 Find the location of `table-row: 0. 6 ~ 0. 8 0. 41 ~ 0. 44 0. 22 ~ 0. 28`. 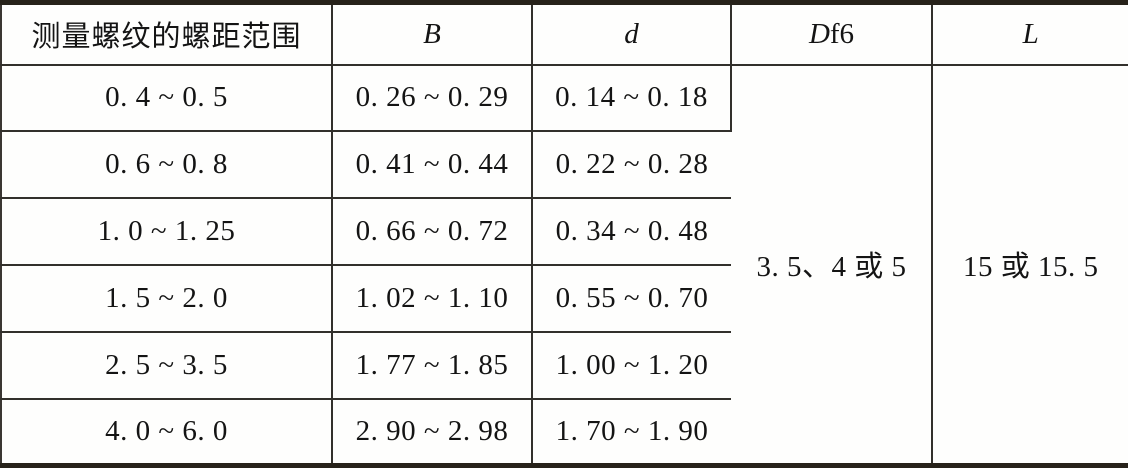

table-row: 0. 6 ~ 0. 8 0. 41 ~ 0. 44 0. 22 ~ 0. 28 is located at coordinates (564, 165).